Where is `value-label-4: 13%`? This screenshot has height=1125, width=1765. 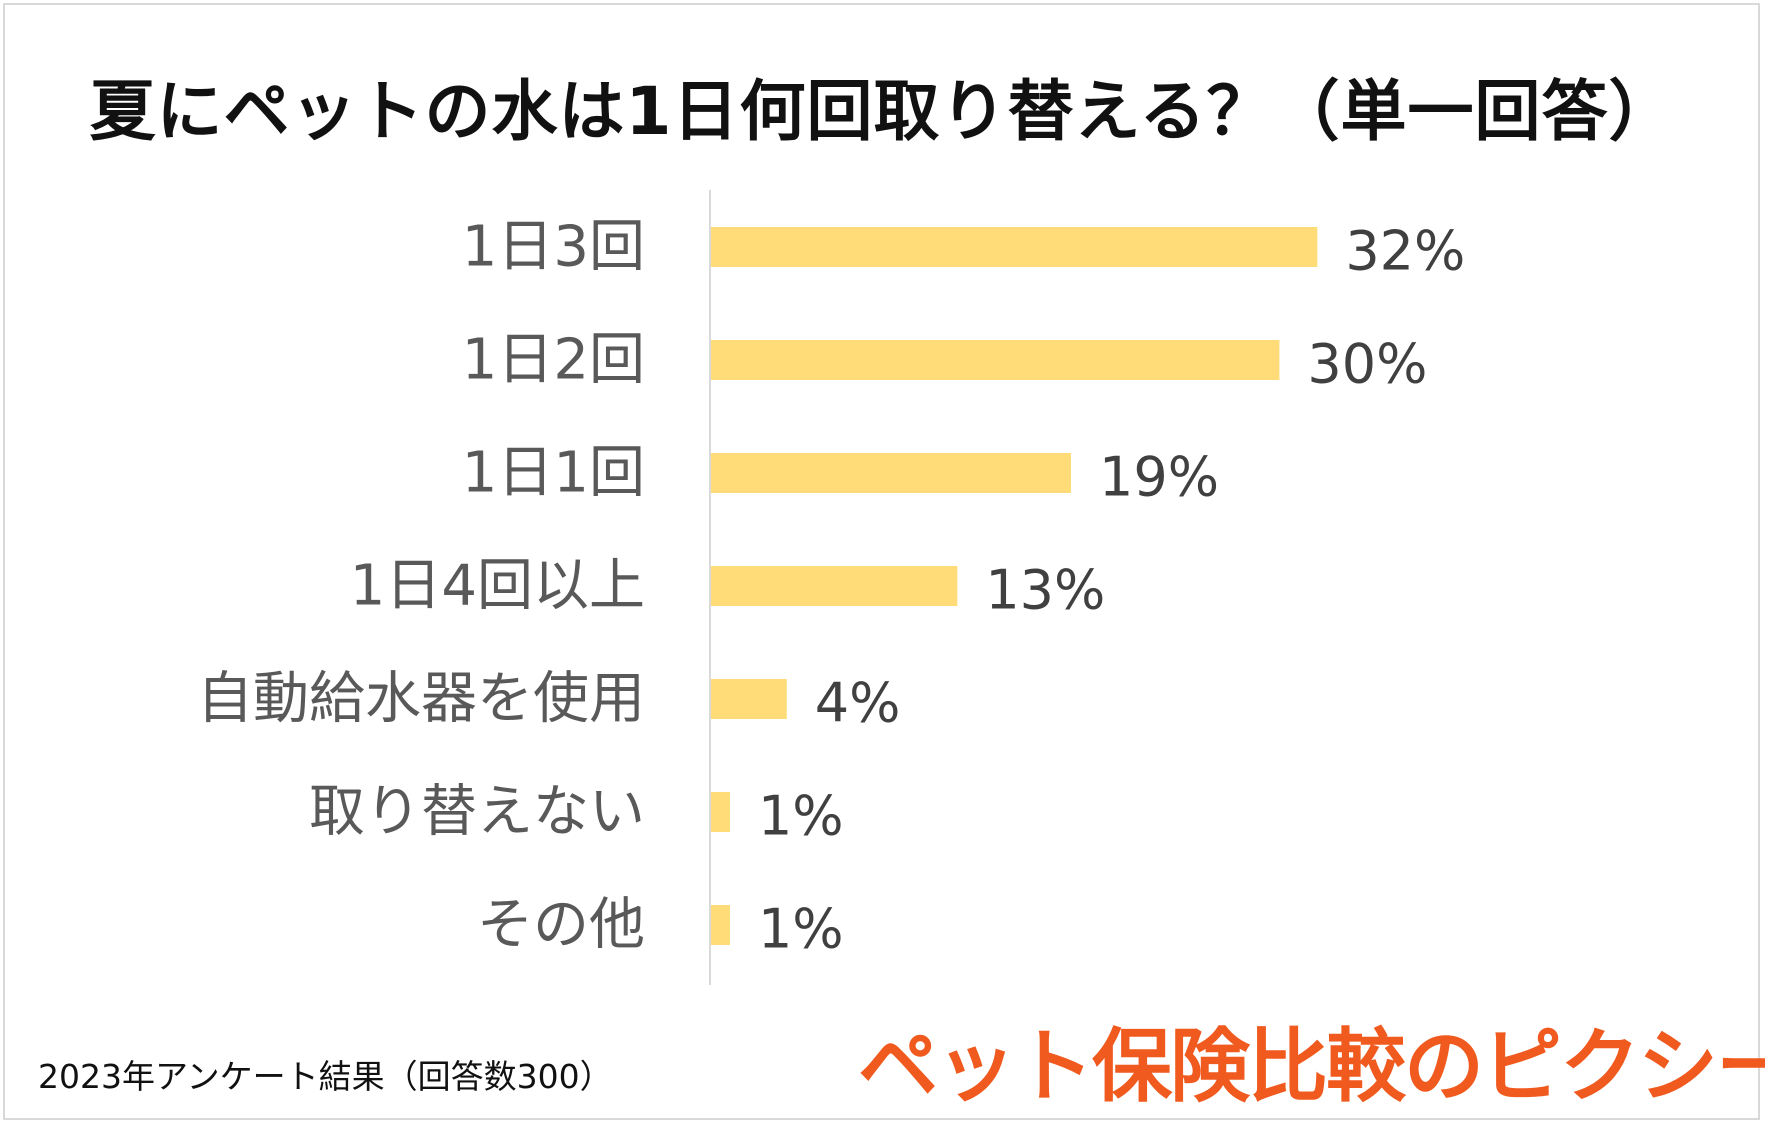
value-label-4: 13% is located at coordinates (1045, 590).